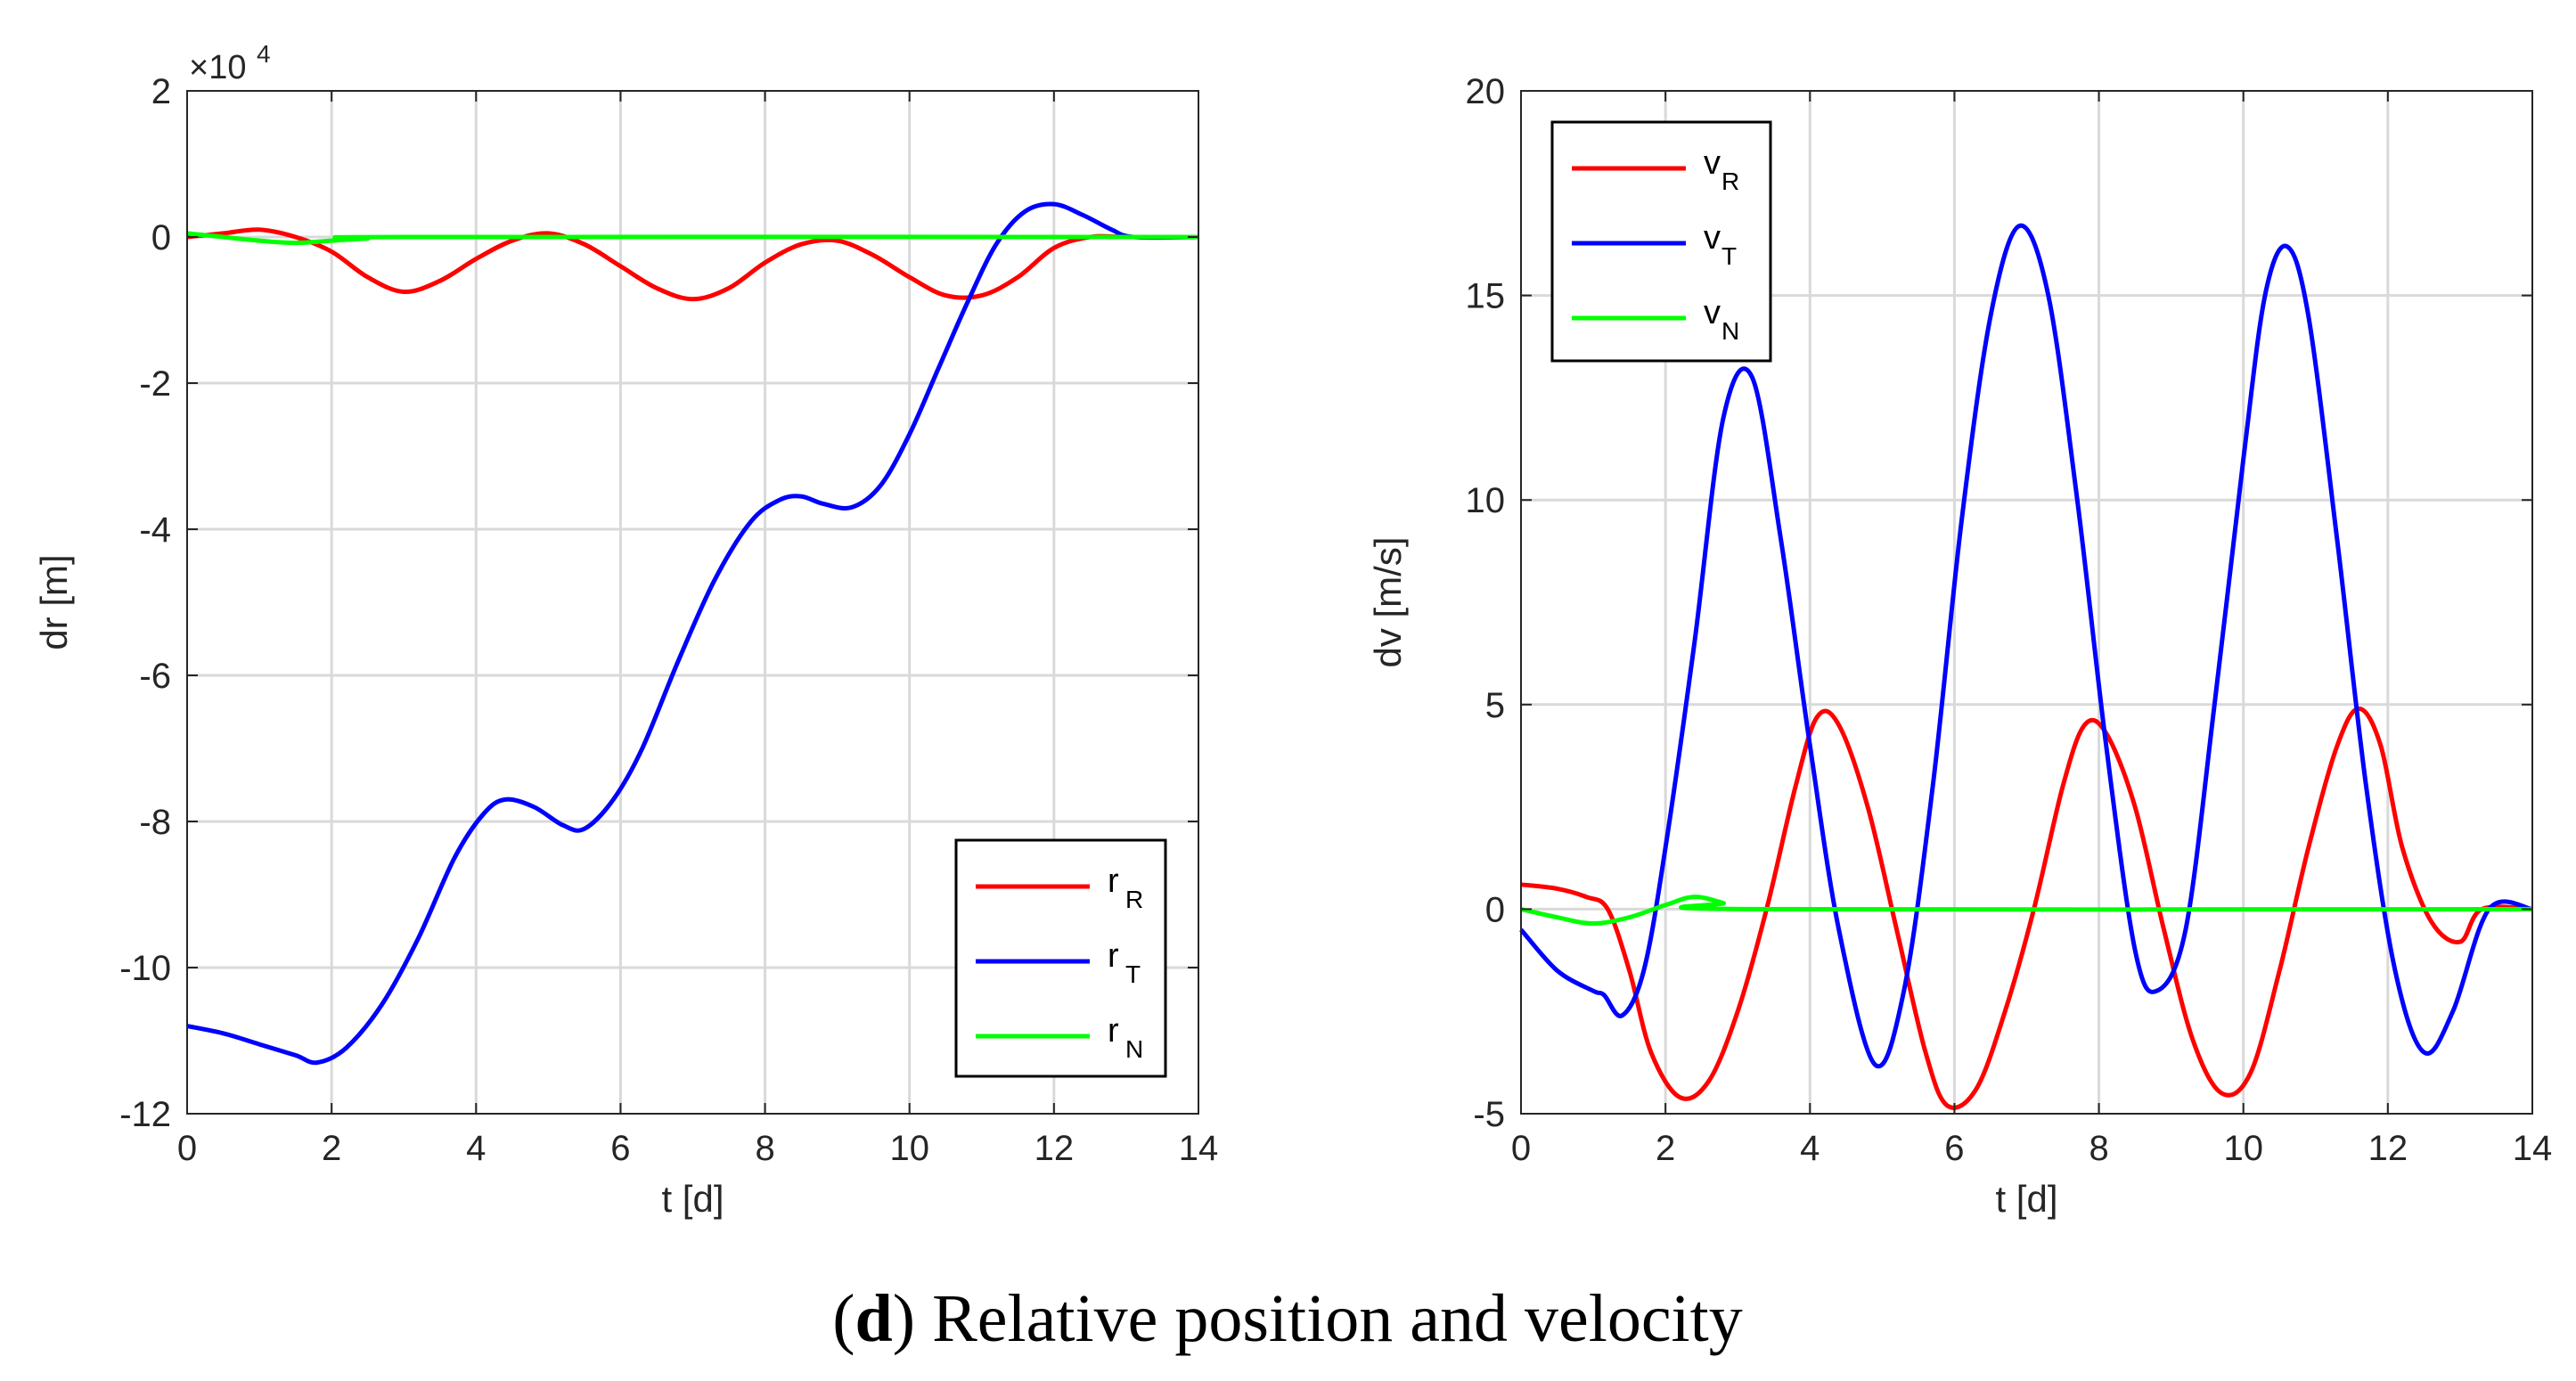 The image size is (2576, 1381). I want to click on left-x-tick-label: 12, so click(1054, 1148).